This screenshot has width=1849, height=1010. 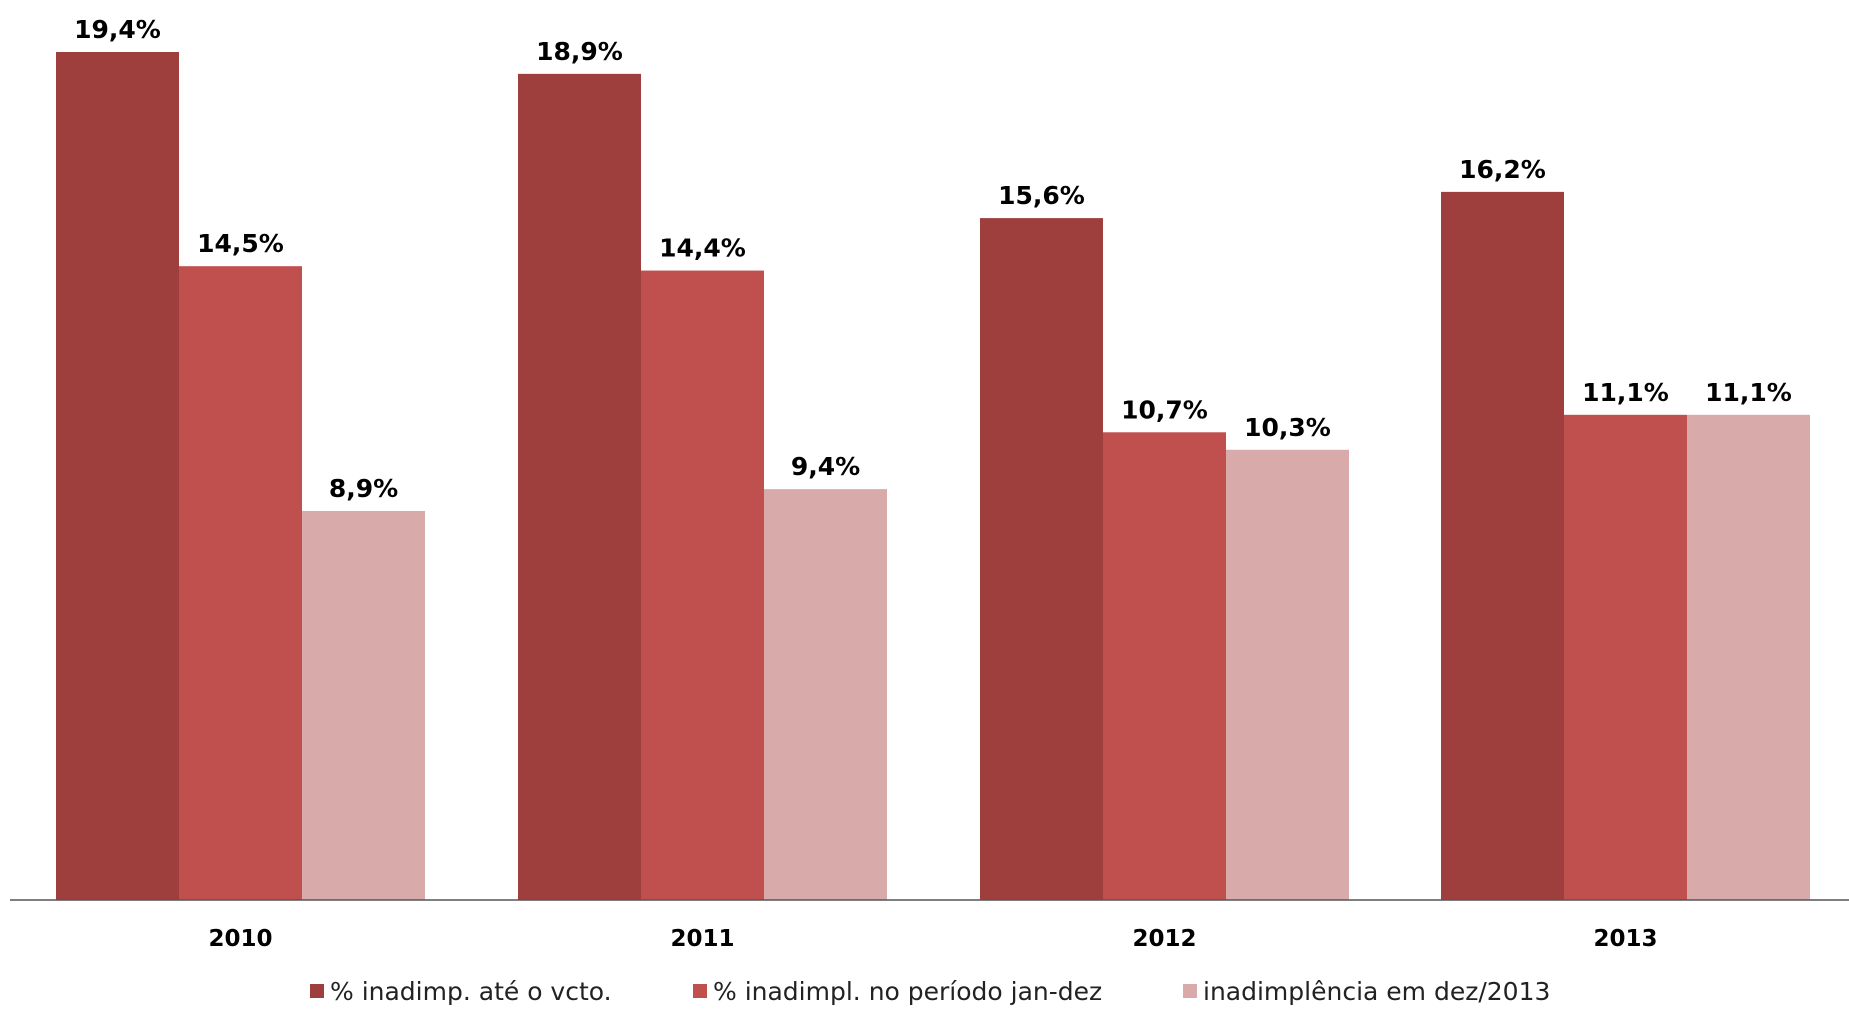 I want to click on legend-label-series-2: % inadimpl. no período jan-dez, so click(x=907, y=991).